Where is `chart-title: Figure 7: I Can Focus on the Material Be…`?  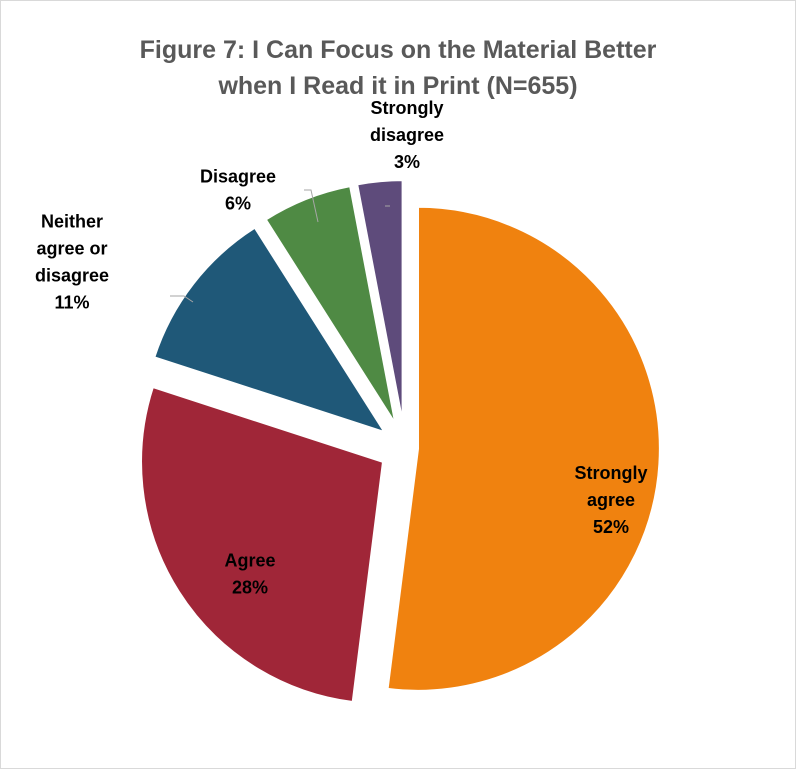 chart-title: Figure 7: I Can Focus on the Material Be… is located at coordinates (398, 68).